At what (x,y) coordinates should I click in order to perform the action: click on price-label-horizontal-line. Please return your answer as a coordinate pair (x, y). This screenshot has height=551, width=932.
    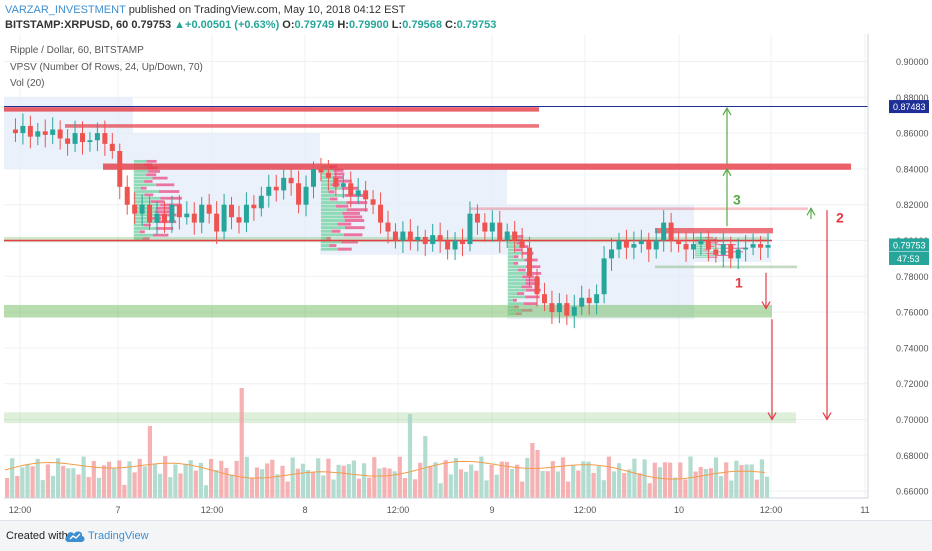
    Looking at the image, I should click on (909, 107).